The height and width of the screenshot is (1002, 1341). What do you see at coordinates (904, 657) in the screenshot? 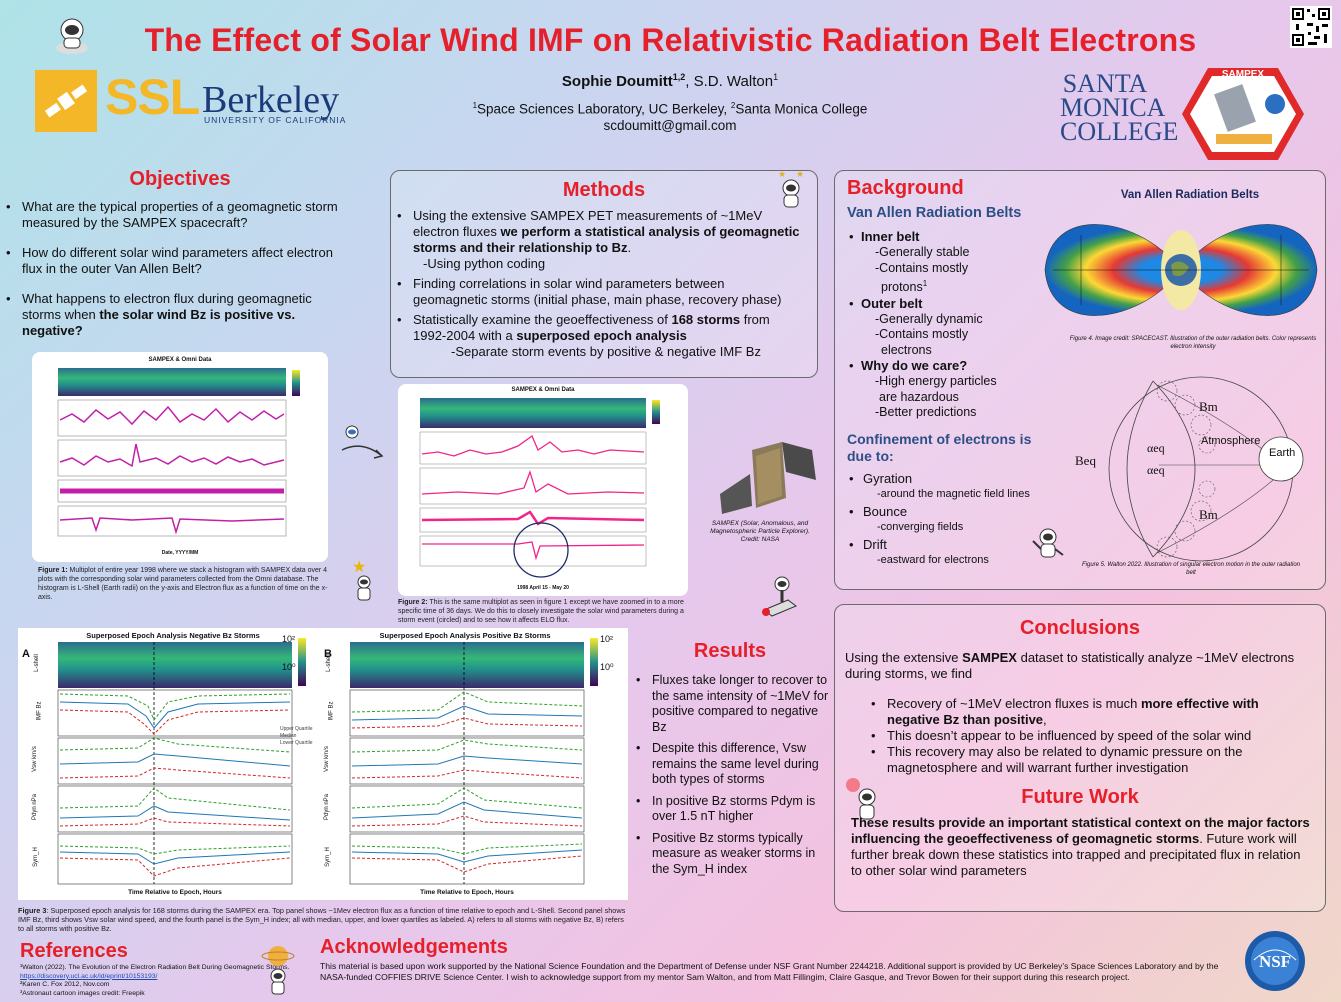
I see `conclusions-intro-a: Using the extensive` at bounding box center [904, 657].